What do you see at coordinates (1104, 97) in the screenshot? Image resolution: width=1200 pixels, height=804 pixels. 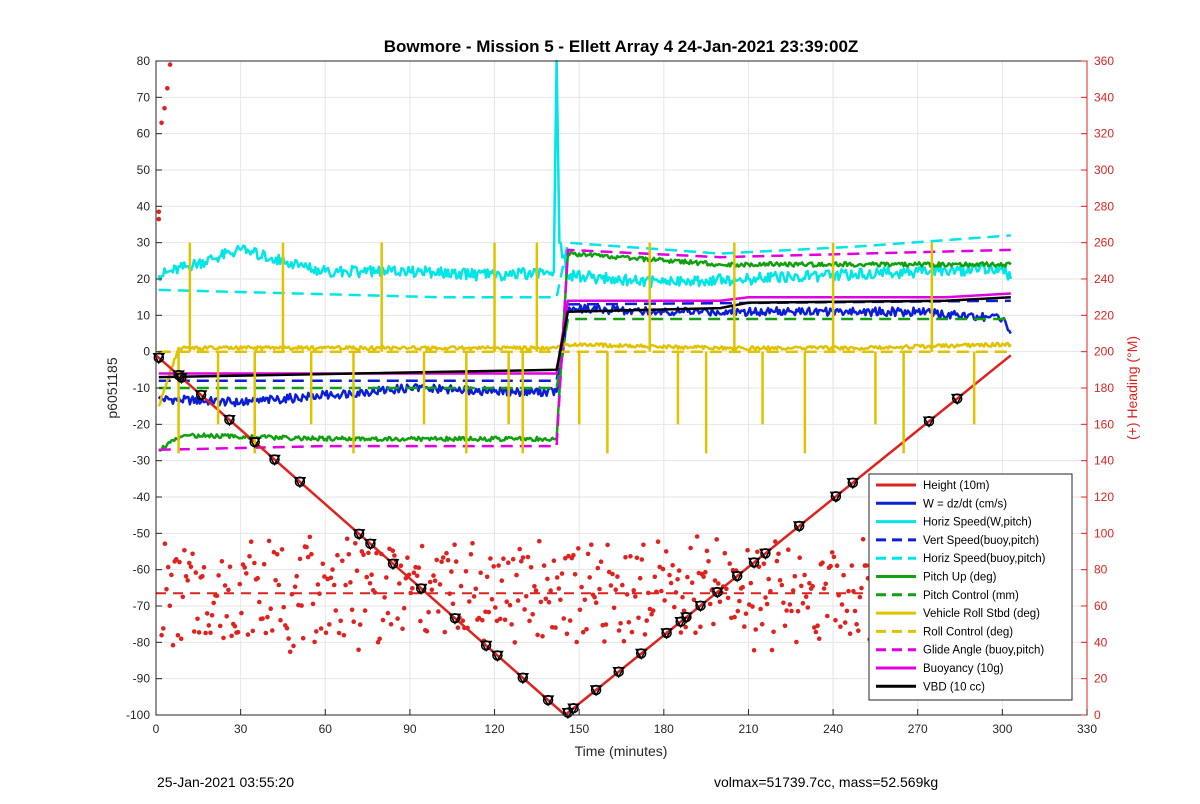 I see `right-tick-label: 340` at bounding box center [1104, 97].